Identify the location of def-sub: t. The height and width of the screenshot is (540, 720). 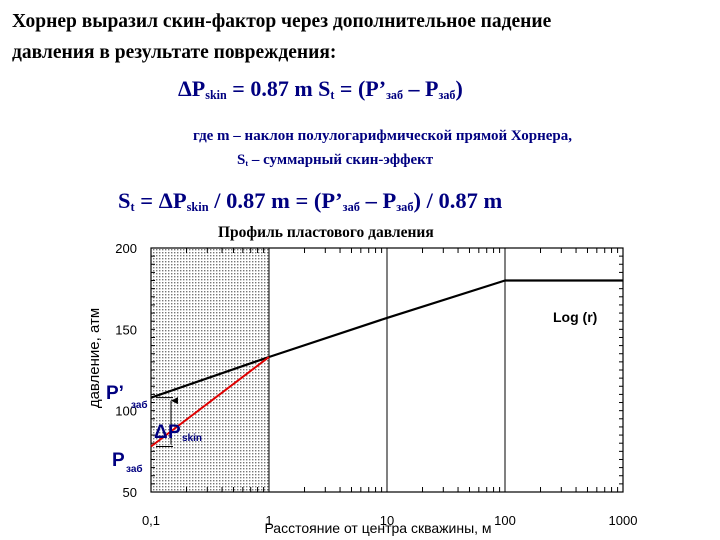
(247, 164).